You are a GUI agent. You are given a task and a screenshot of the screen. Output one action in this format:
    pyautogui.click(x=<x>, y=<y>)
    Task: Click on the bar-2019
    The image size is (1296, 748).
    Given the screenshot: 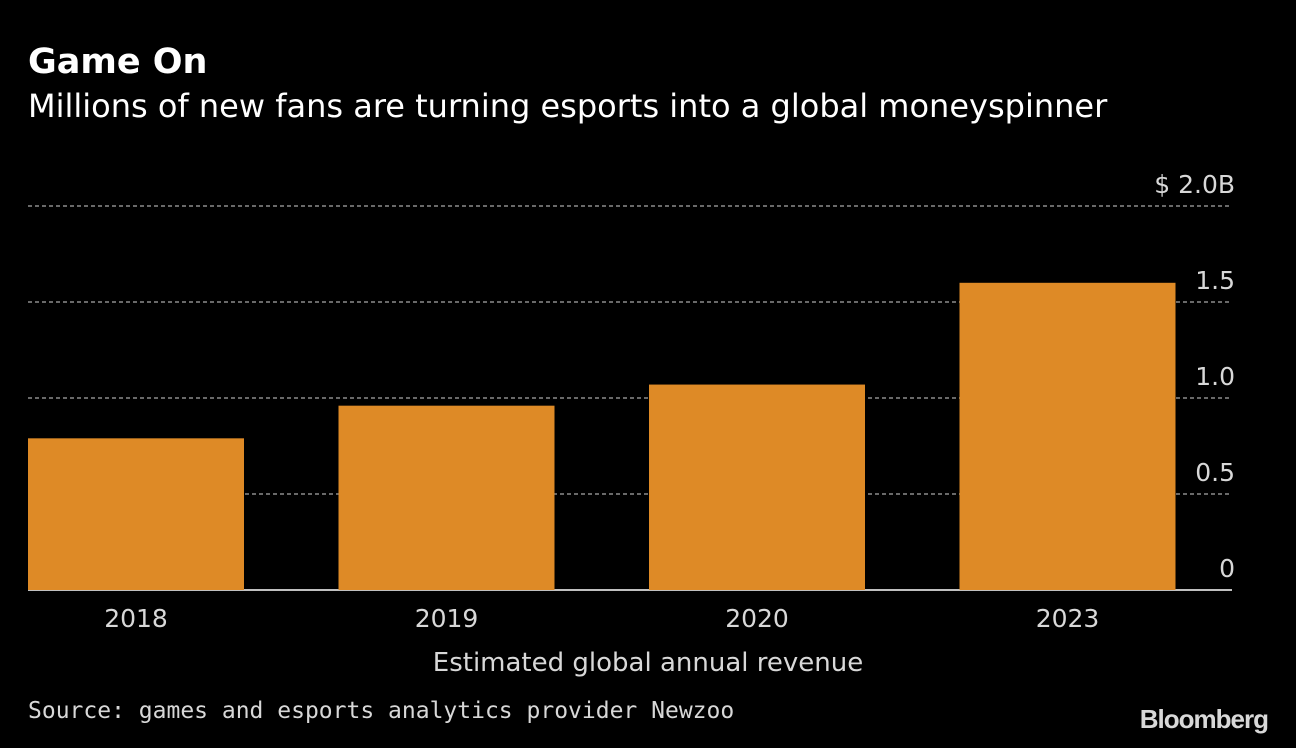 What is the action you would take?
    pyautogui.click(x=446, y=497)
    